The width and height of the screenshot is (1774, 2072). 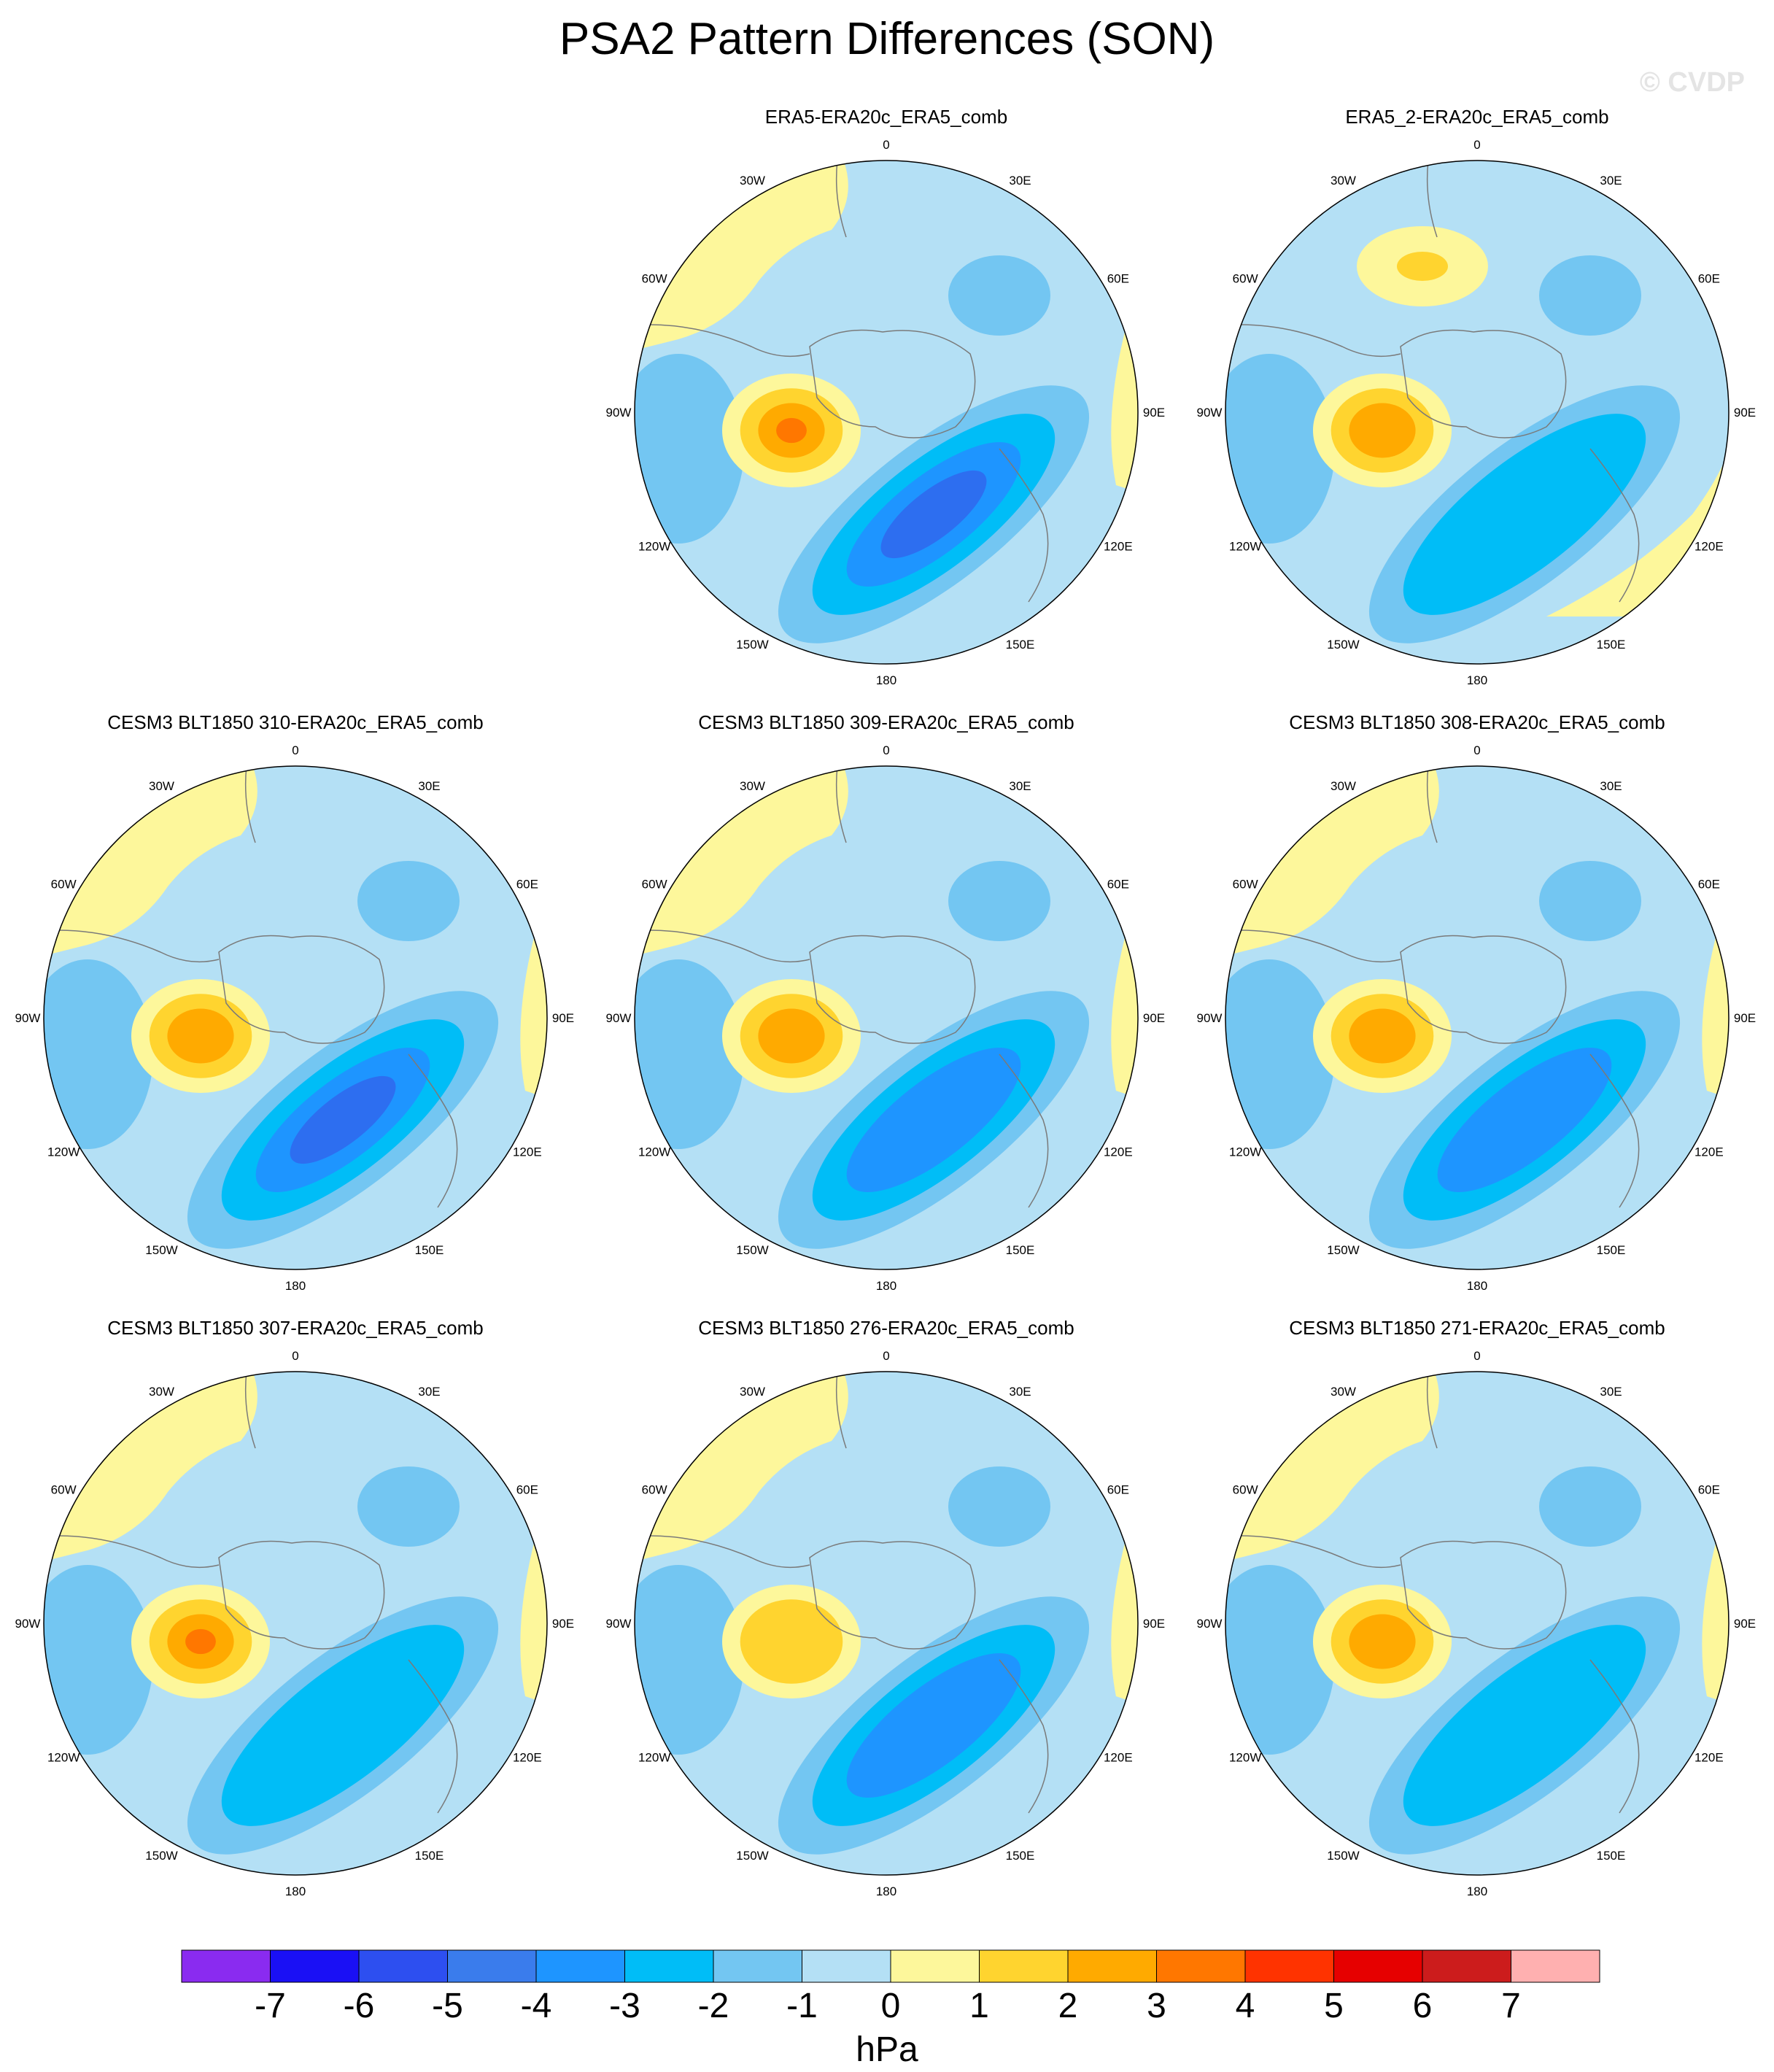 What do you see at coordinates (1692, 82) in the screenshot?
I see `watermark: © CVDP` at bounding box center [1692, 82].